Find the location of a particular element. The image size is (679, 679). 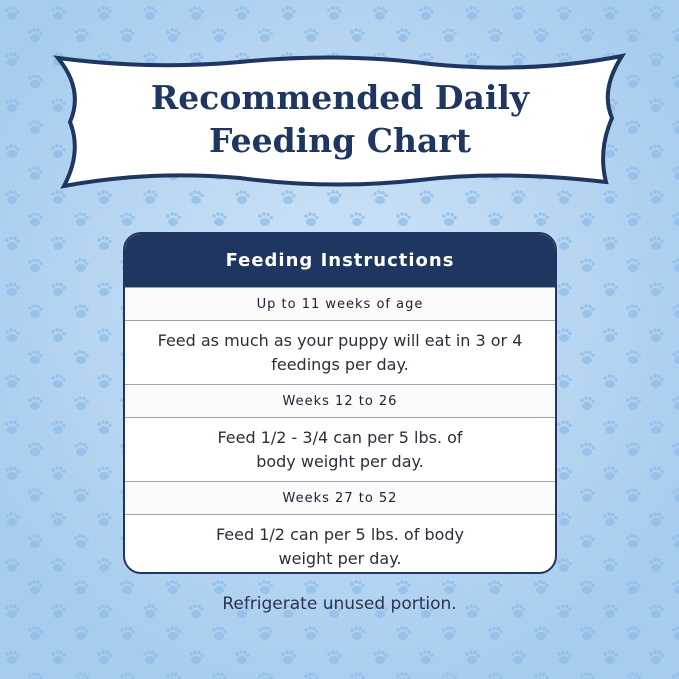

text-line: weight per day. is located at coordinates (340, 558).